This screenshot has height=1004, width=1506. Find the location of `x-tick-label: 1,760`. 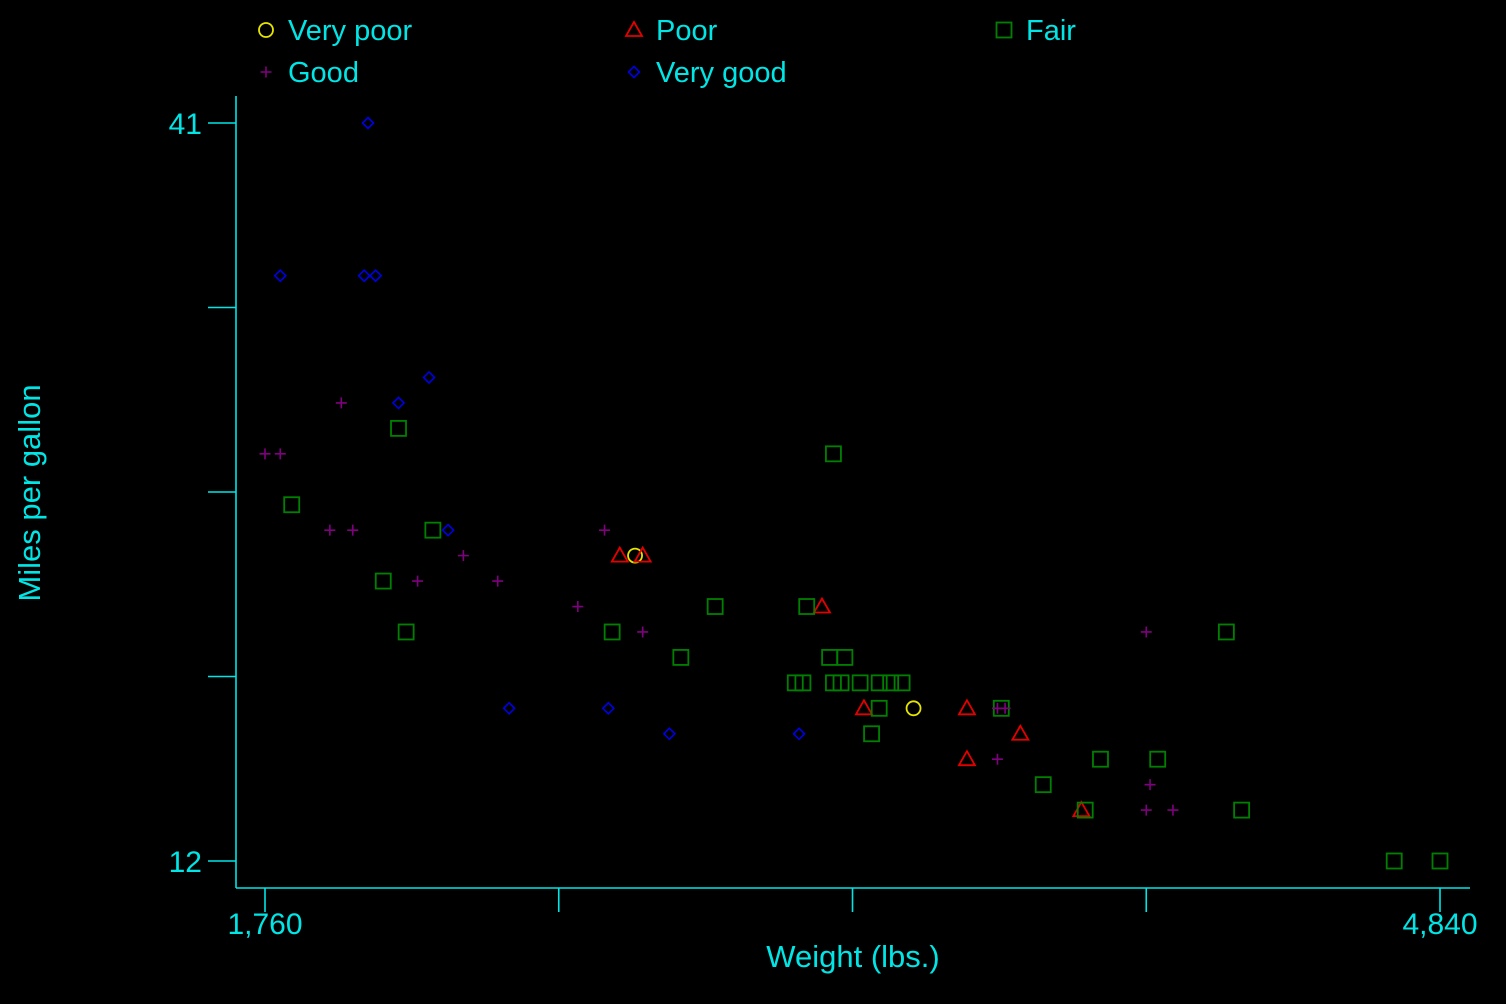

x-tick-label: 1,760 is located at coordinates (264, 924).